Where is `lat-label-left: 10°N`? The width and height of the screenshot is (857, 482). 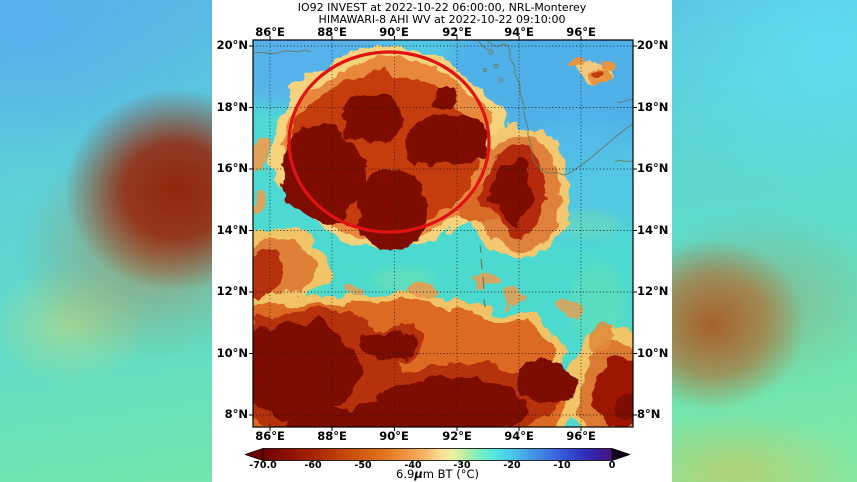
lat-label-left: 10°N is located at coordinates (232, 353).